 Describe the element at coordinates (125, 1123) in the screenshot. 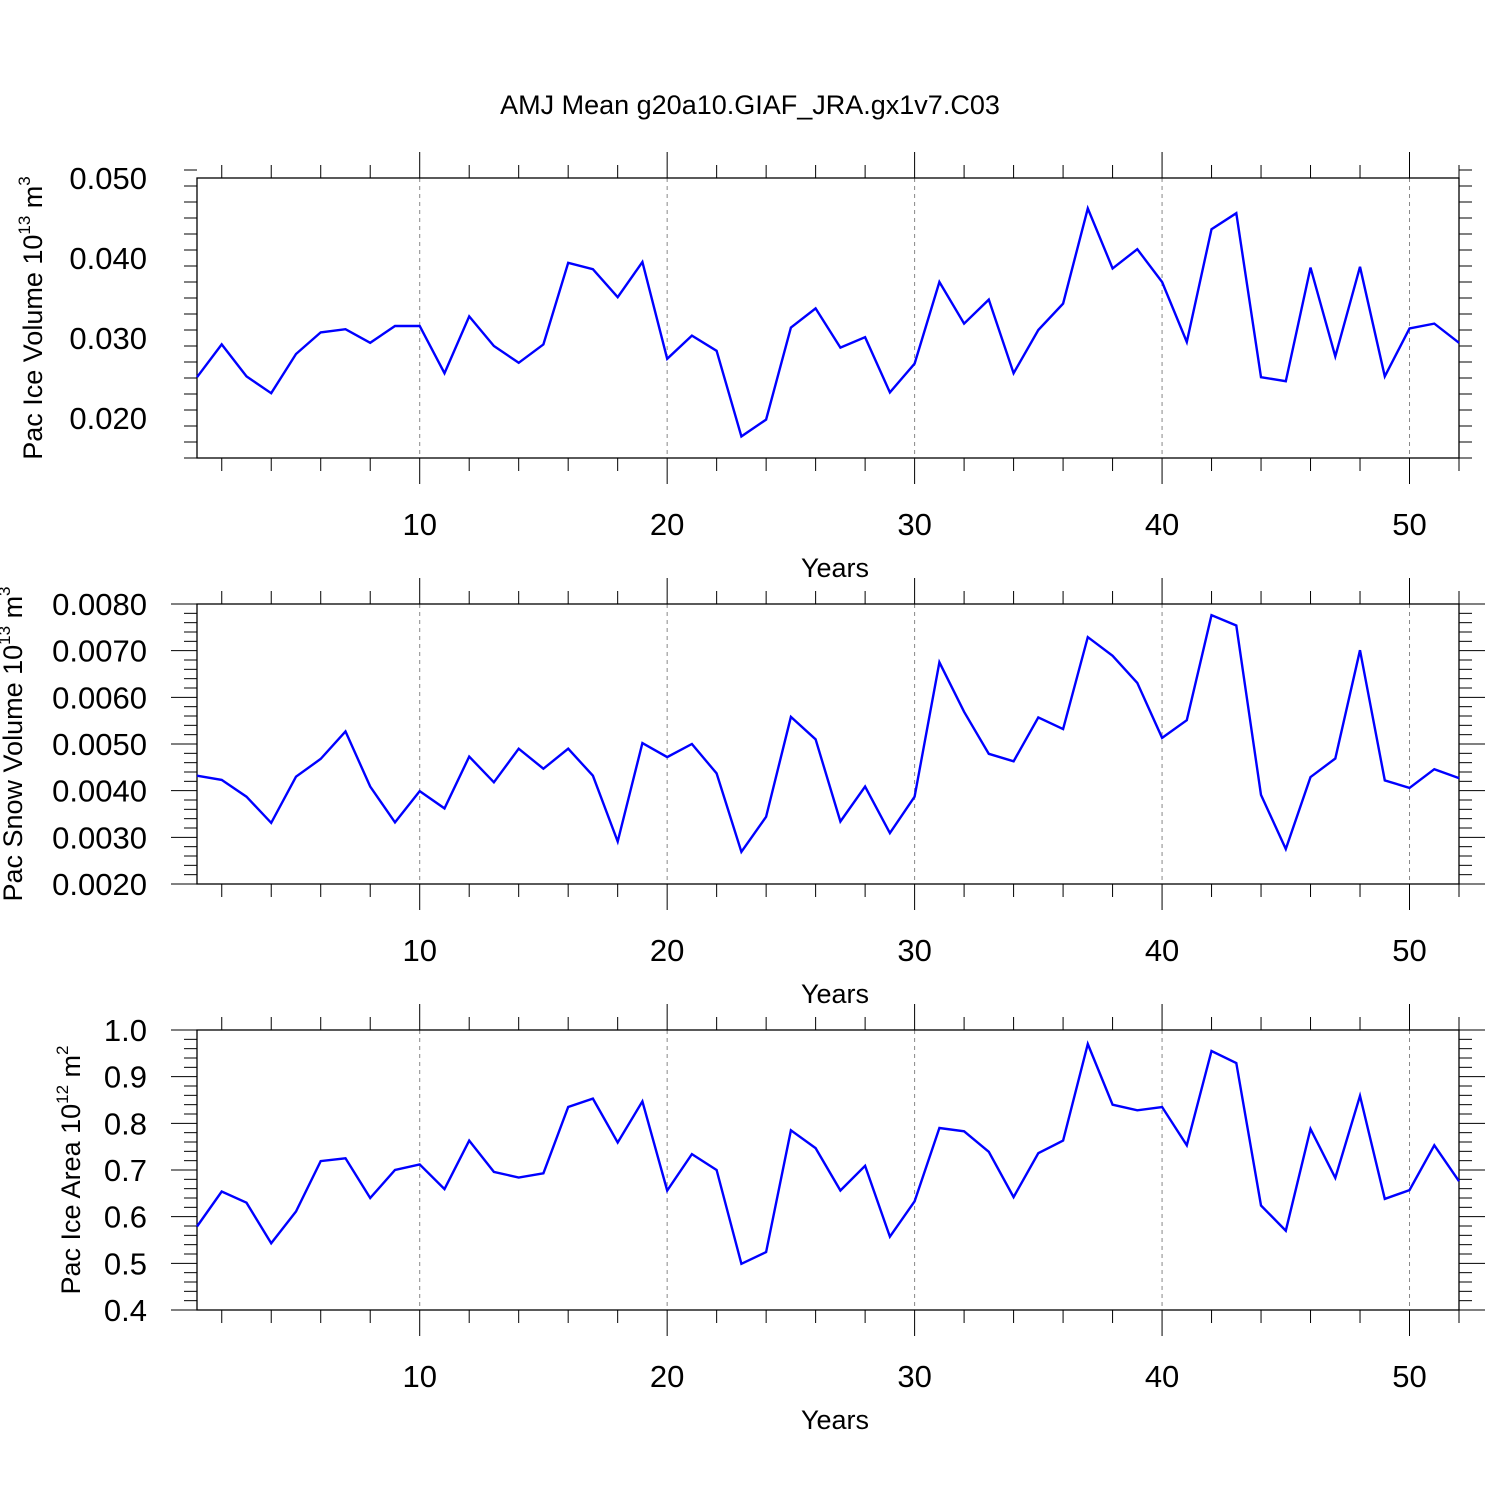

I see `y-tick-label: 0.8` at that location.